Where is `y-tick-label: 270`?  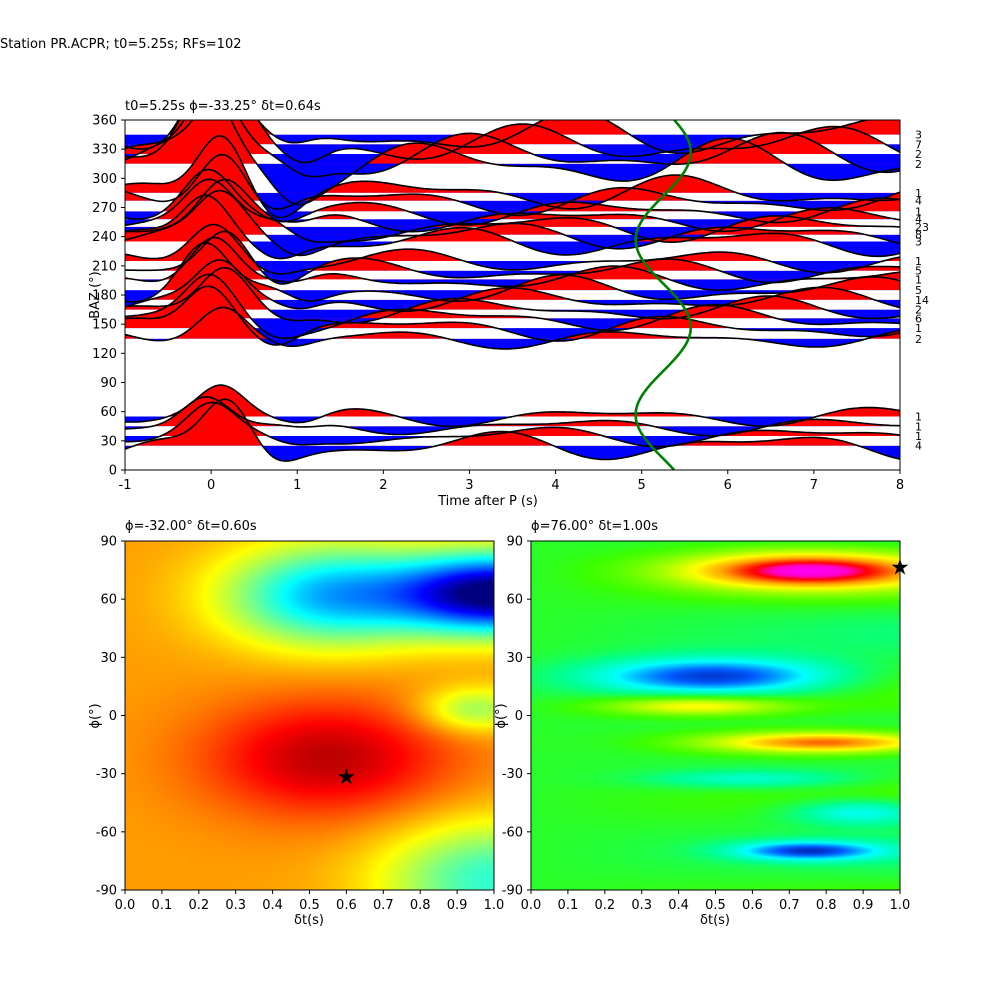 y-tick-label: 270 is located at coordinates (104, 208).